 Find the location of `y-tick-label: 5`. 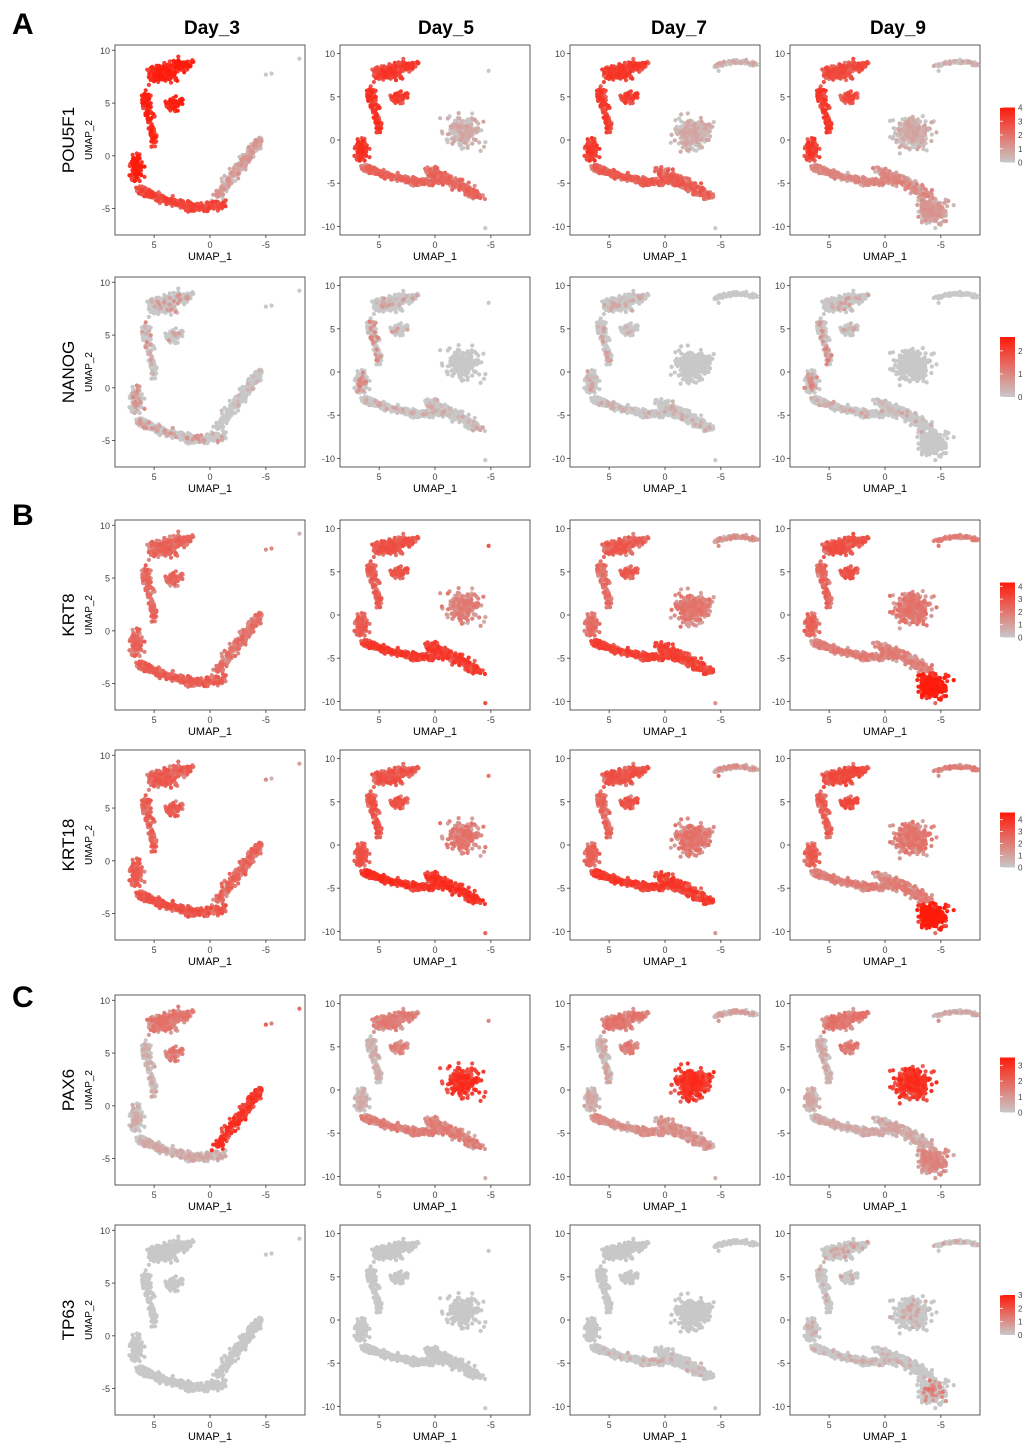

y-tick-label: 5 is located at coordinates (107, 104).